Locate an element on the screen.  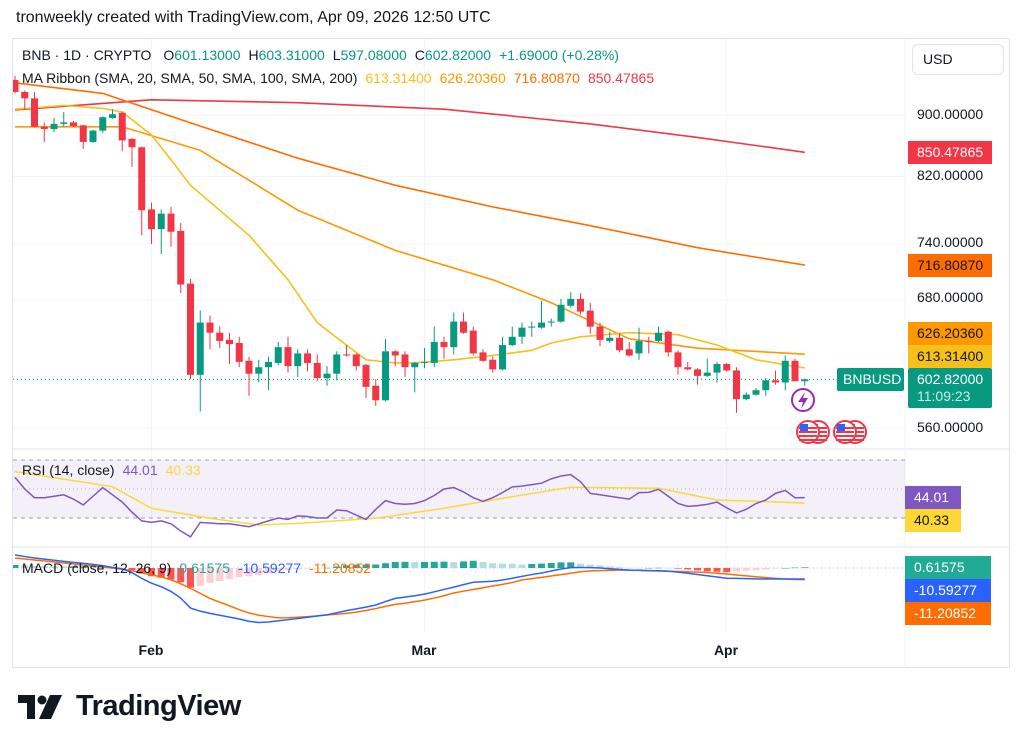
sma200-line is located at coordinates (409, 126).